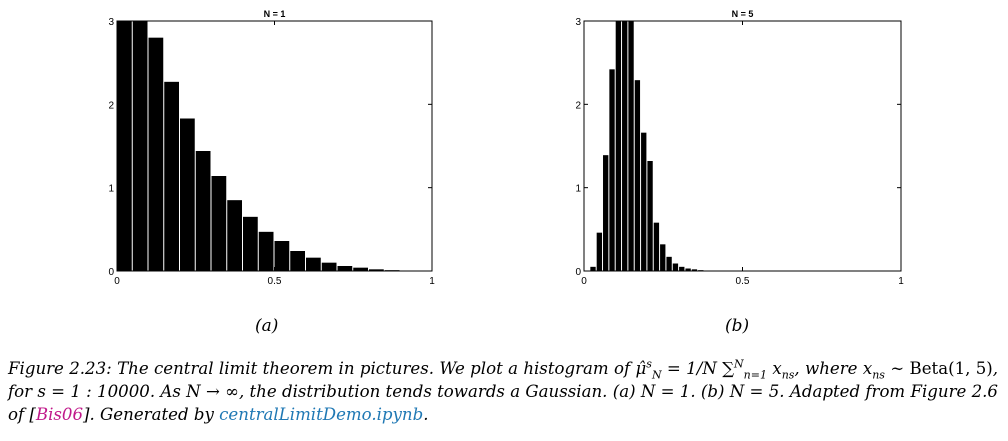 The image size is (1008, 441). What do you see at coordinates (267, 326) in the screenshot?
I see `subfigure-label-a: (a)` at bounding box center [267, 326].